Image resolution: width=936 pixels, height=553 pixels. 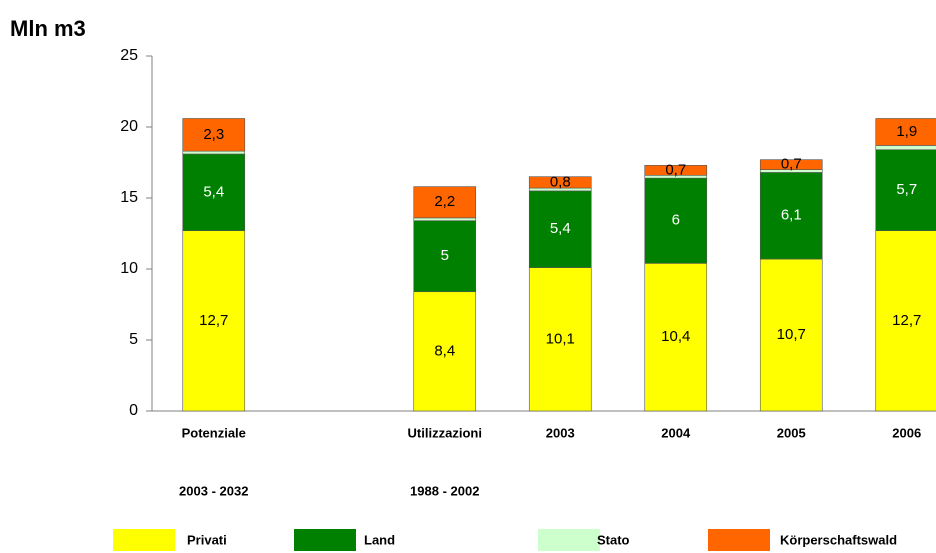 I want to click on x-tick-label: Utilizzazioni, so click(x=445, y=432).